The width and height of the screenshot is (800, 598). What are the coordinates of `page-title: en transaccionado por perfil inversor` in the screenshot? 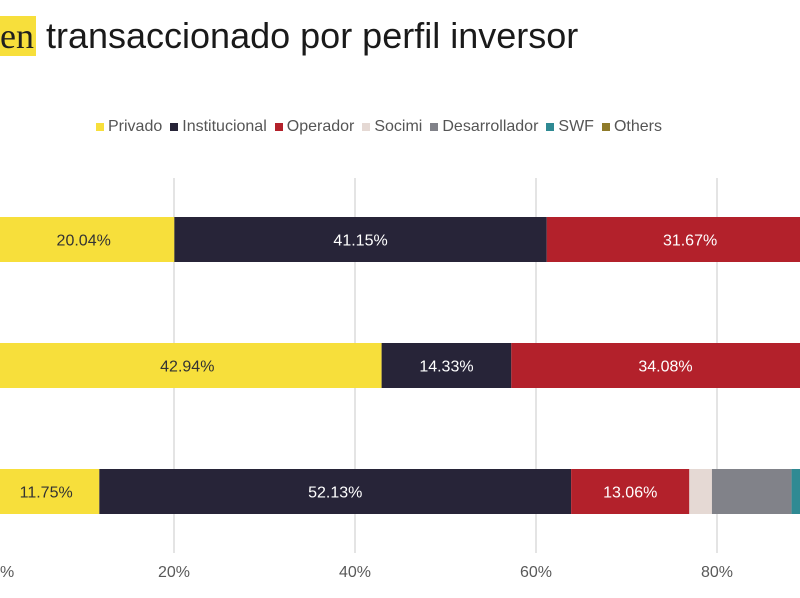 It's located at (289, 36).